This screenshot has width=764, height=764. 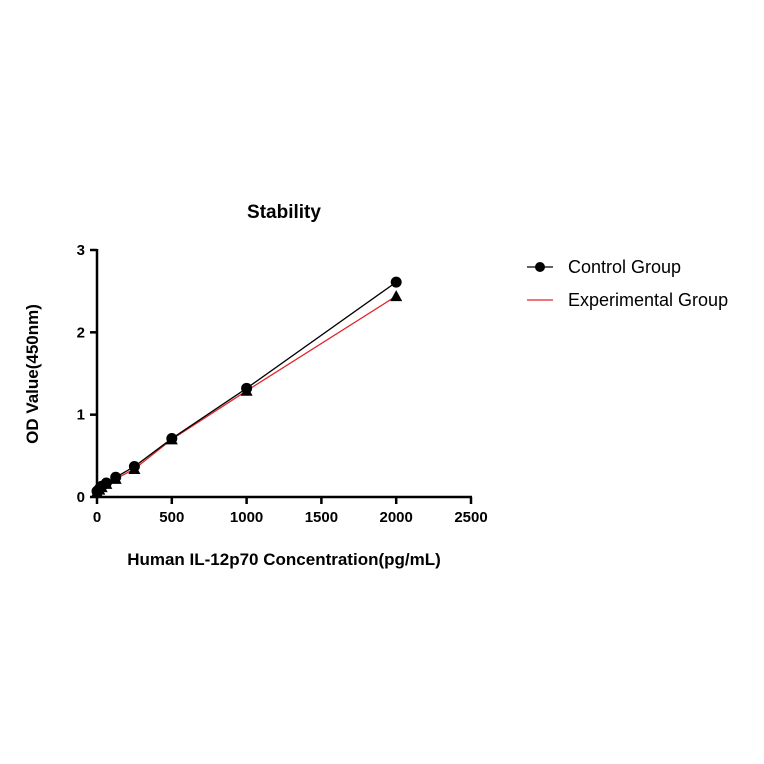 I want to click on y-tick-label: 2, so click(x=81, y=332).